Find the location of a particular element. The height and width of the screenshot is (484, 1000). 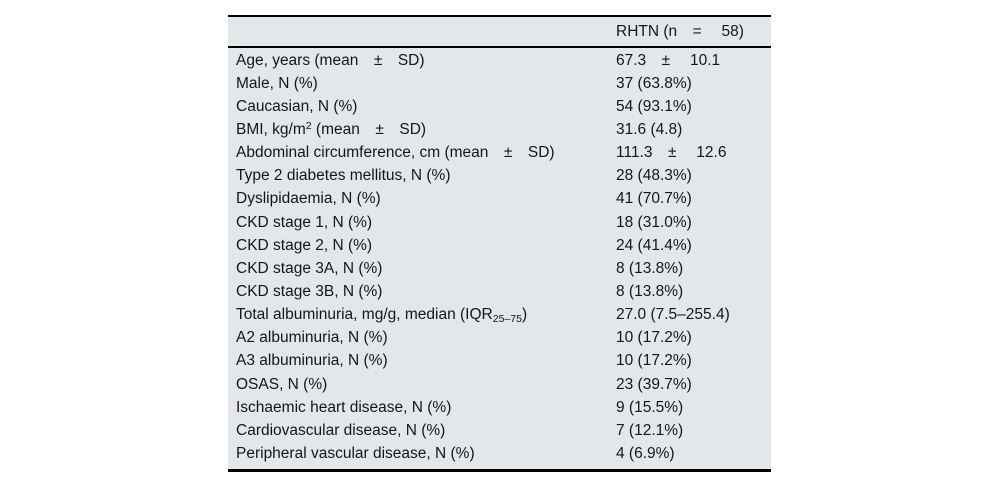

table-row: CKD stage 2, N (%) 24 (41.4%) is located at coordinates (499, 245).